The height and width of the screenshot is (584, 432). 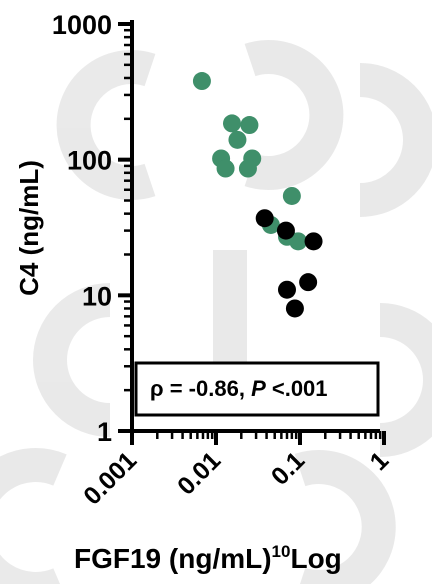 What do you see at coordinates (200, 388) in the screenshot?
I see `statistic-text: ρ = -0.86,` at bounding box center [200, 388].